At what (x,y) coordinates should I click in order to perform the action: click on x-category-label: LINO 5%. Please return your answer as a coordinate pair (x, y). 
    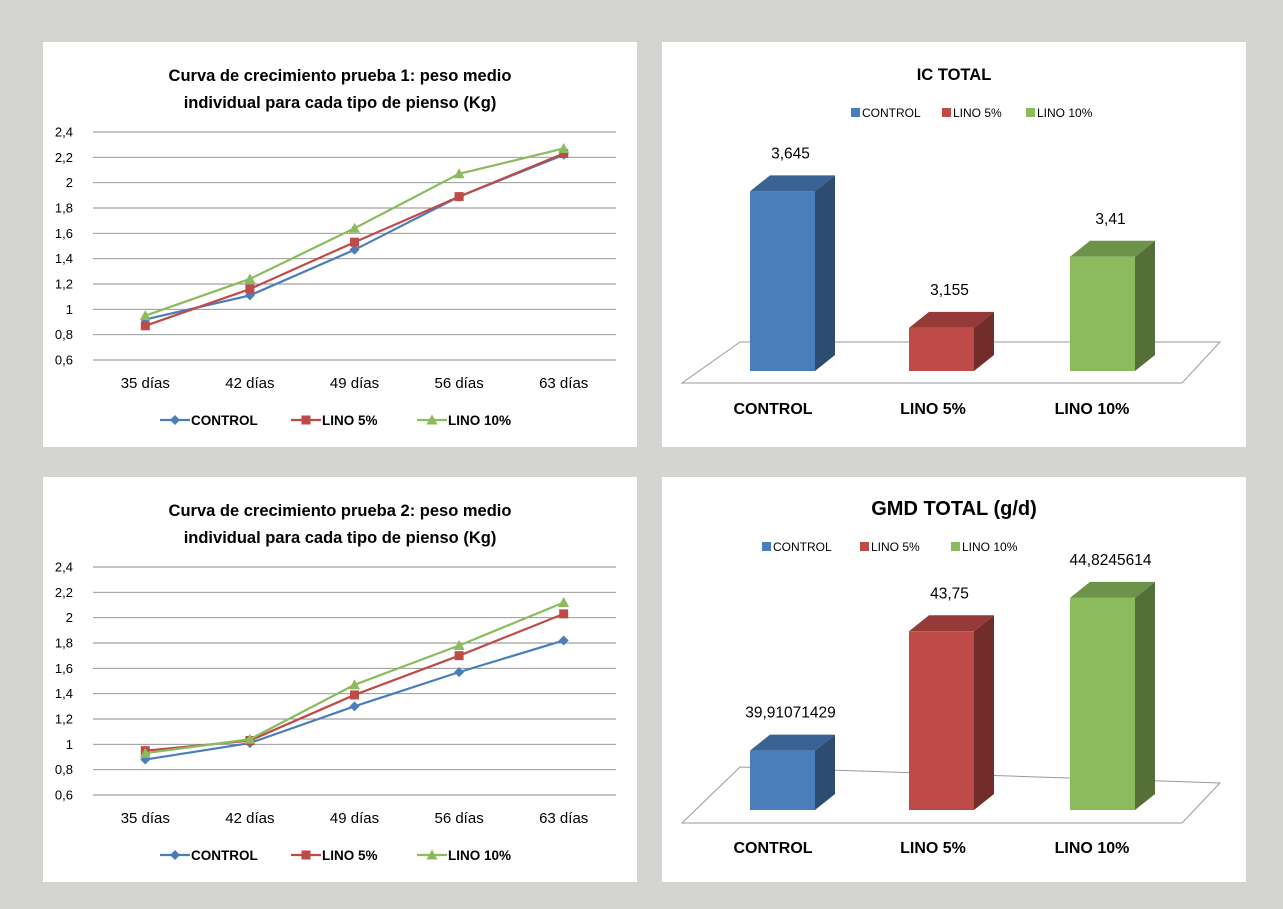
    Looking at the image, I should click on (933, 848).